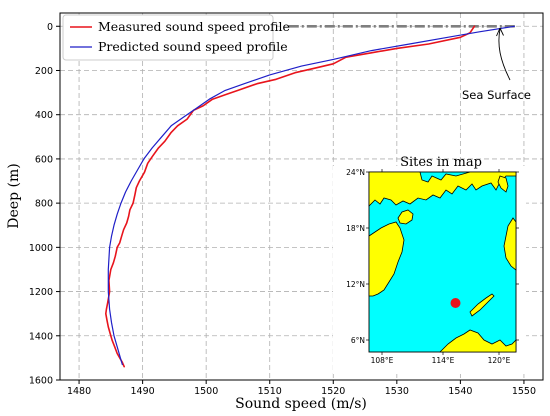 Image resolution: width=550 pixels, height=416 pixels. Describe the element at coordinates (143, 391) in the screenshot. I see `x-tick-label: 1490` at that location.